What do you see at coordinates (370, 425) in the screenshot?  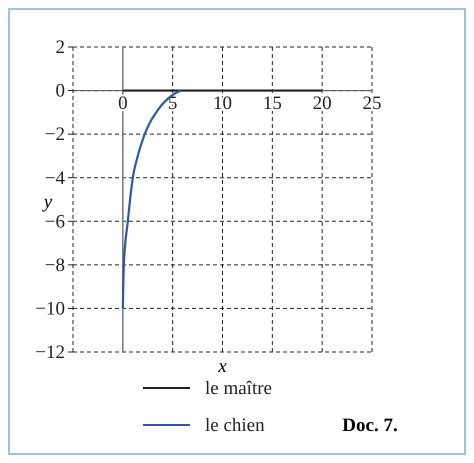 I see `text: Doc. 7.` at bounding box center [370, 425].